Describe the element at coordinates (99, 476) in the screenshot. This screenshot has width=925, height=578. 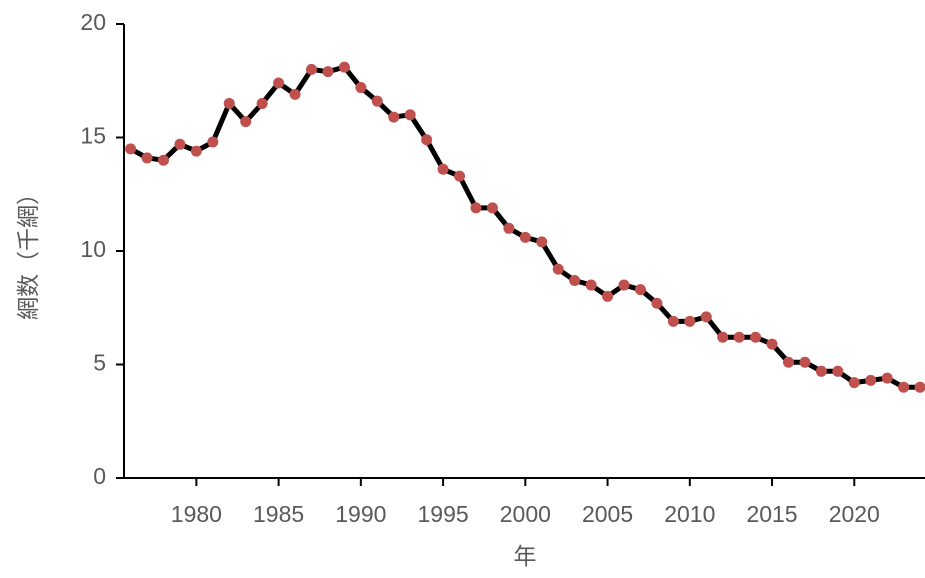
I see `y-tick-label: 0` at that location.